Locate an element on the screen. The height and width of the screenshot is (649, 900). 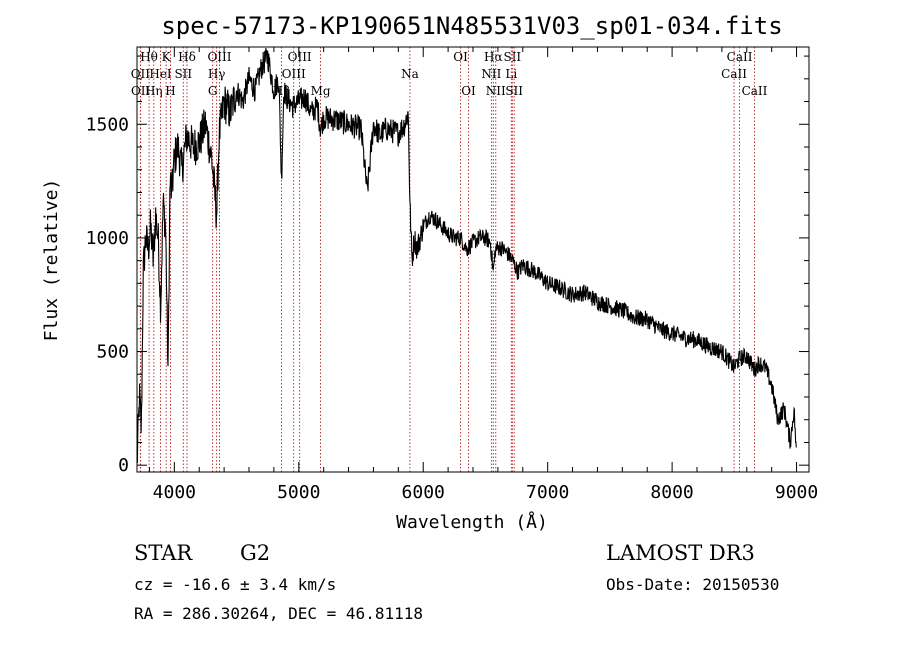
object-subclass: G2 is located at coordinates (255, 553).